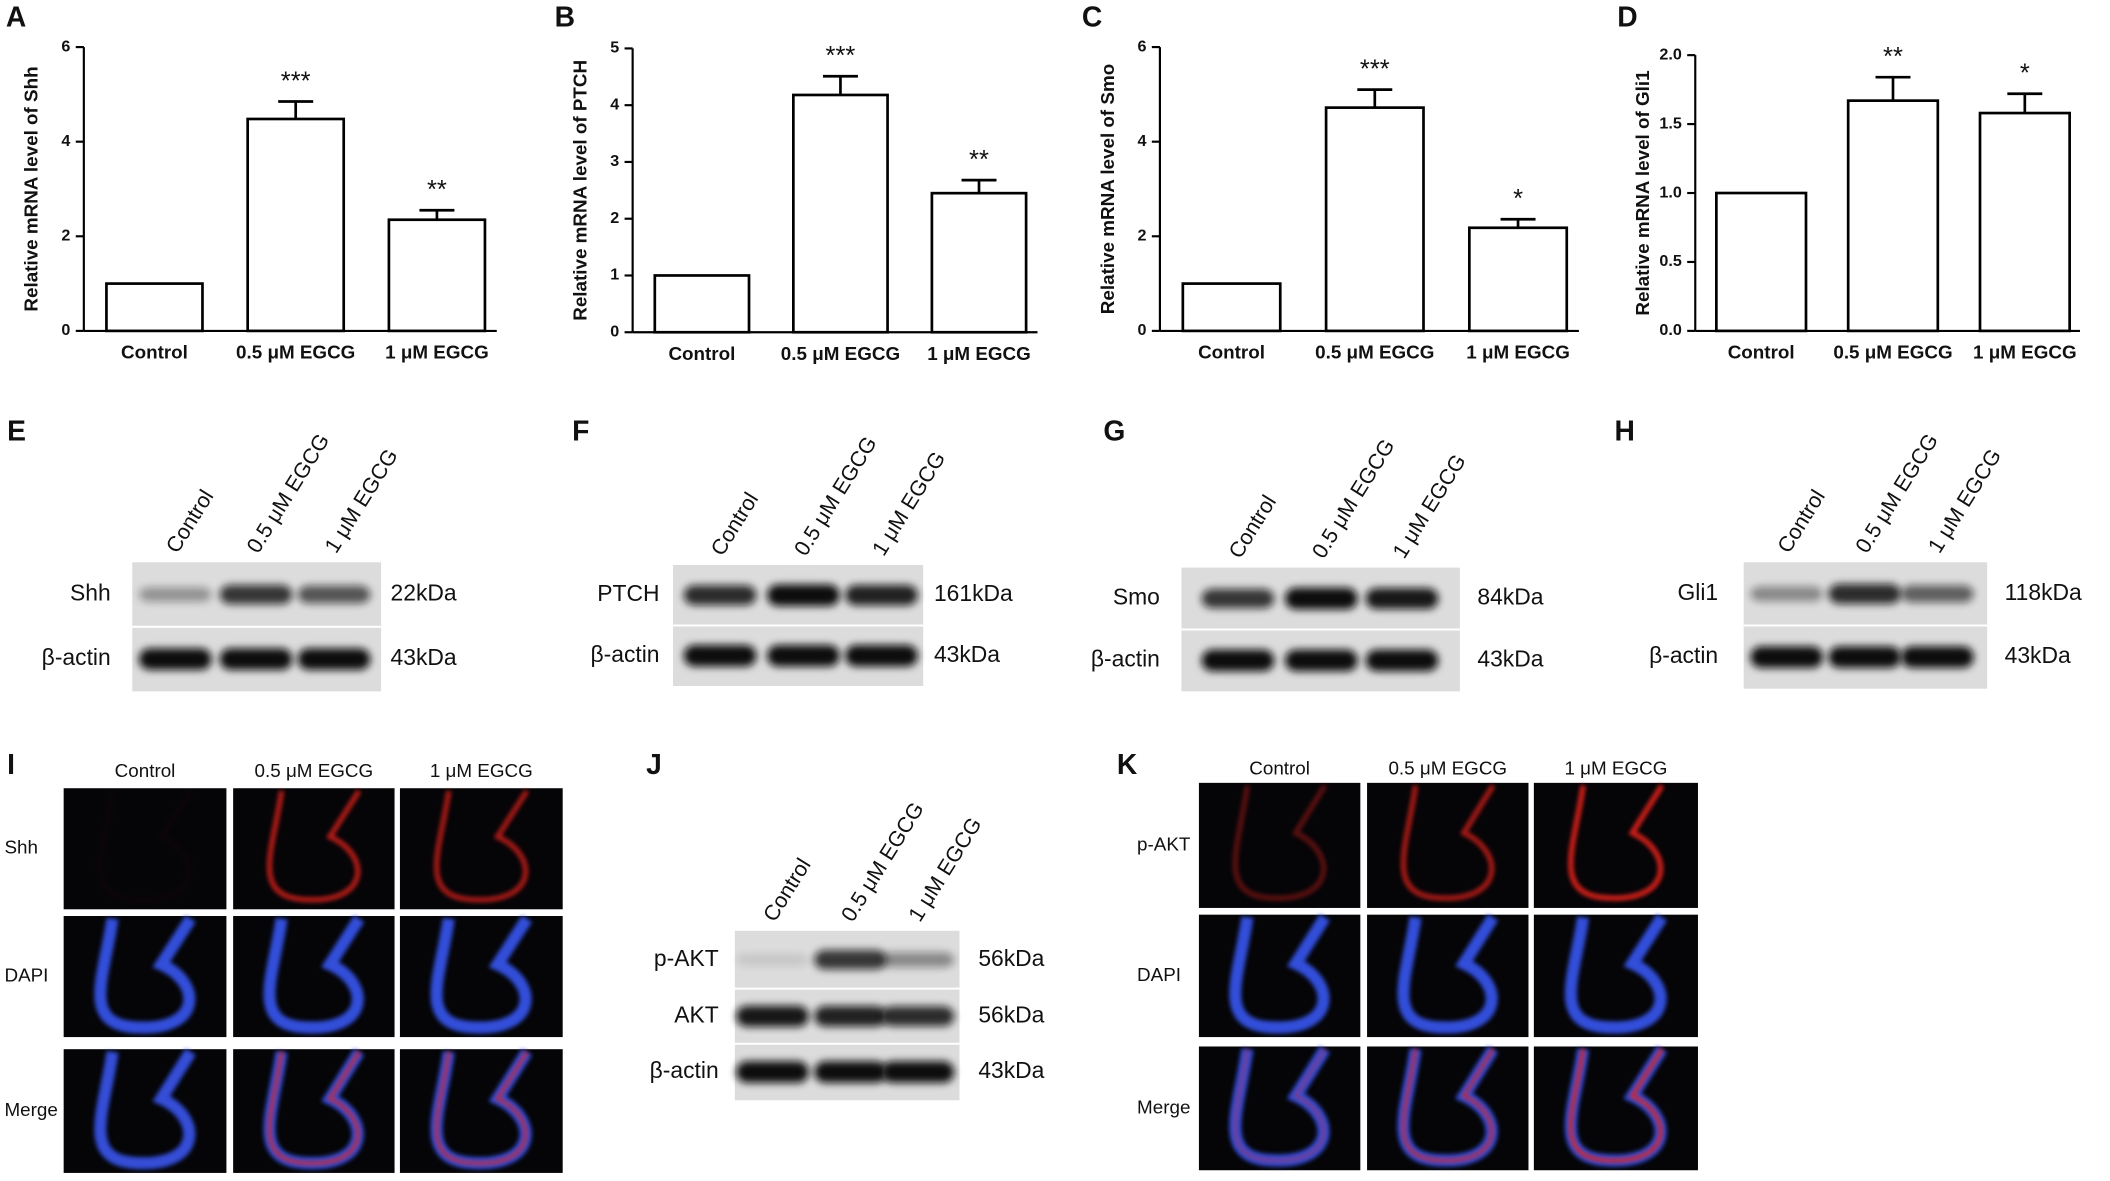 The height and width of the screenshot is (1181, 2110). I want to click on y-tick-label: 0.0, so click(1670, 330).